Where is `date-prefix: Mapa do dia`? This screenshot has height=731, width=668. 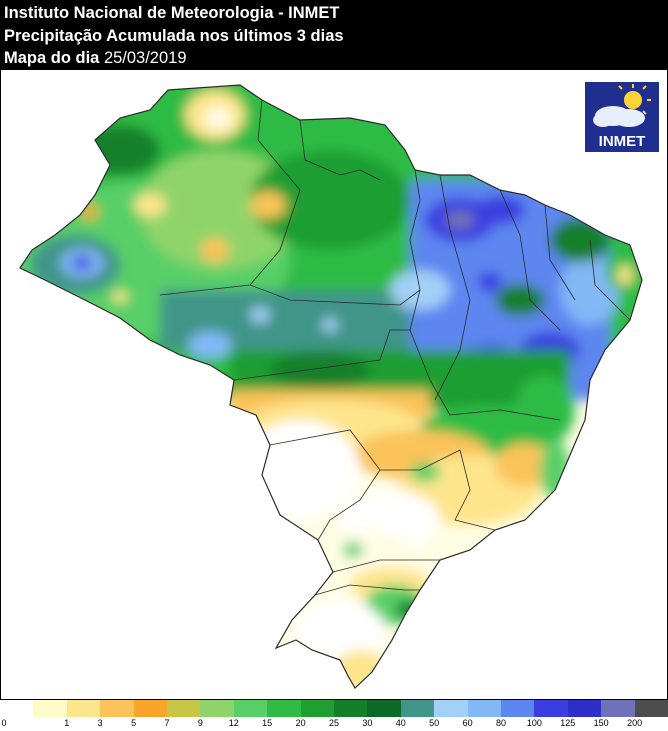
date-prefix: Mapa do dia is located at coordinates (52, 58).